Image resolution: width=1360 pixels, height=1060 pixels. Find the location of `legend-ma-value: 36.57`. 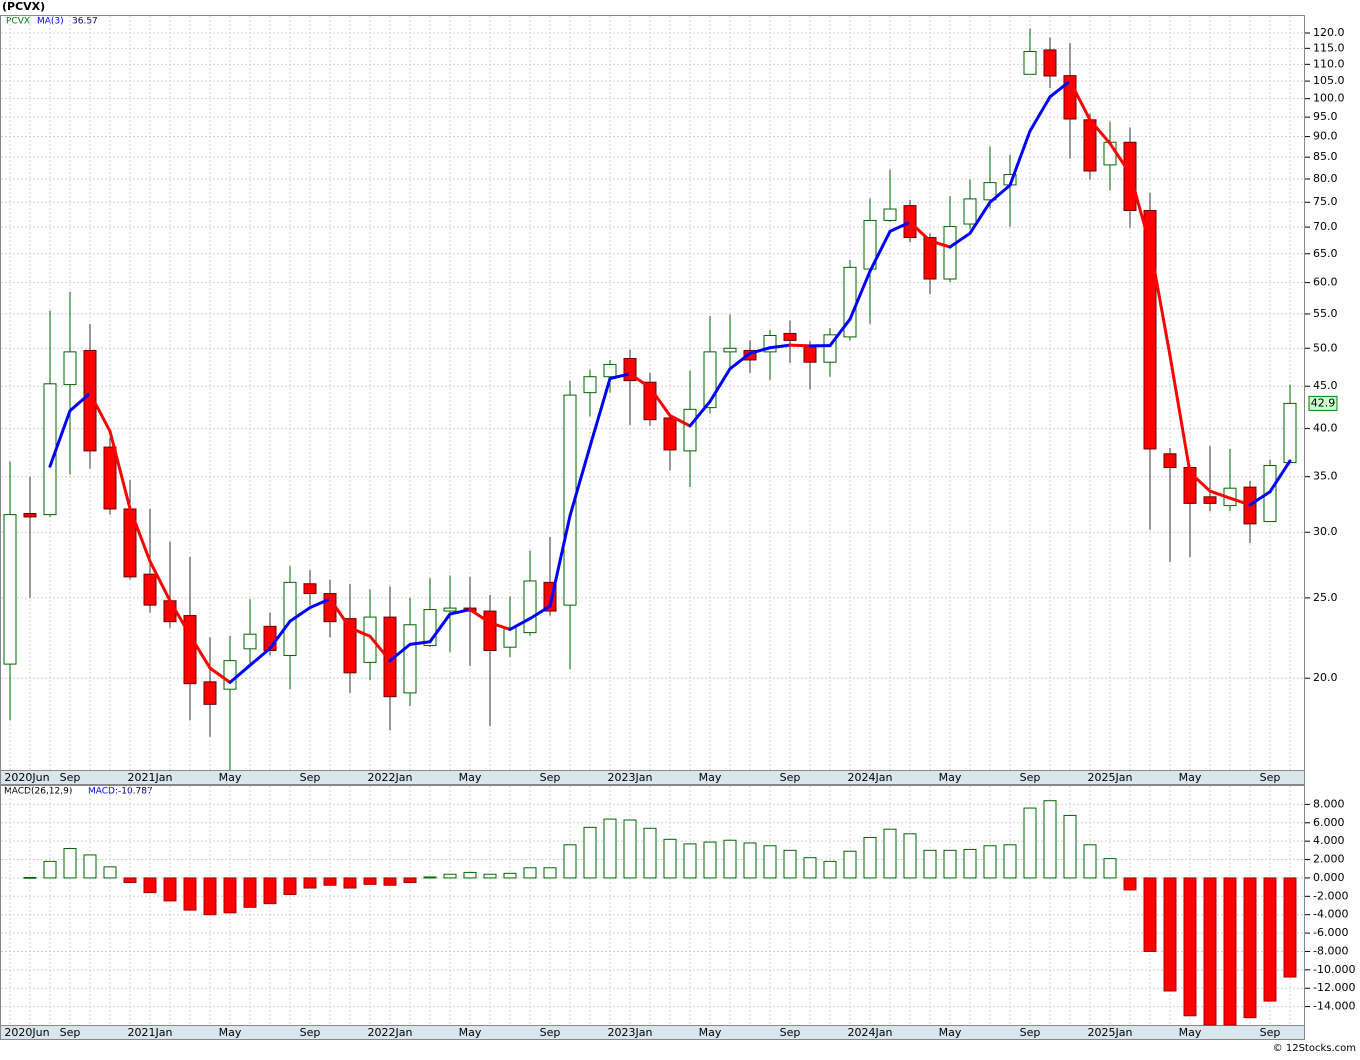

legend-ma-value: 36.57 is located at coordinates (85, 22).